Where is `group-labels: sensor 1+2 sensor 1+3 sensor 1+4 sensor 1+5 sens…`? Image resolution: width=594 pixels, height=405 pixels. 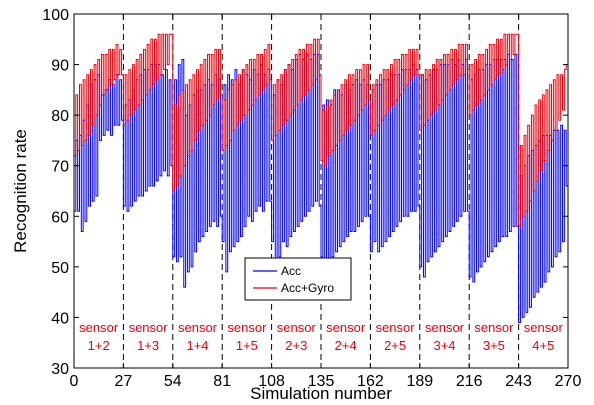
group-labels: sensor 1+2 sensor 1+3 sensor 1+4 sensor 1+5 sens… is located at coordinates (321, 336).